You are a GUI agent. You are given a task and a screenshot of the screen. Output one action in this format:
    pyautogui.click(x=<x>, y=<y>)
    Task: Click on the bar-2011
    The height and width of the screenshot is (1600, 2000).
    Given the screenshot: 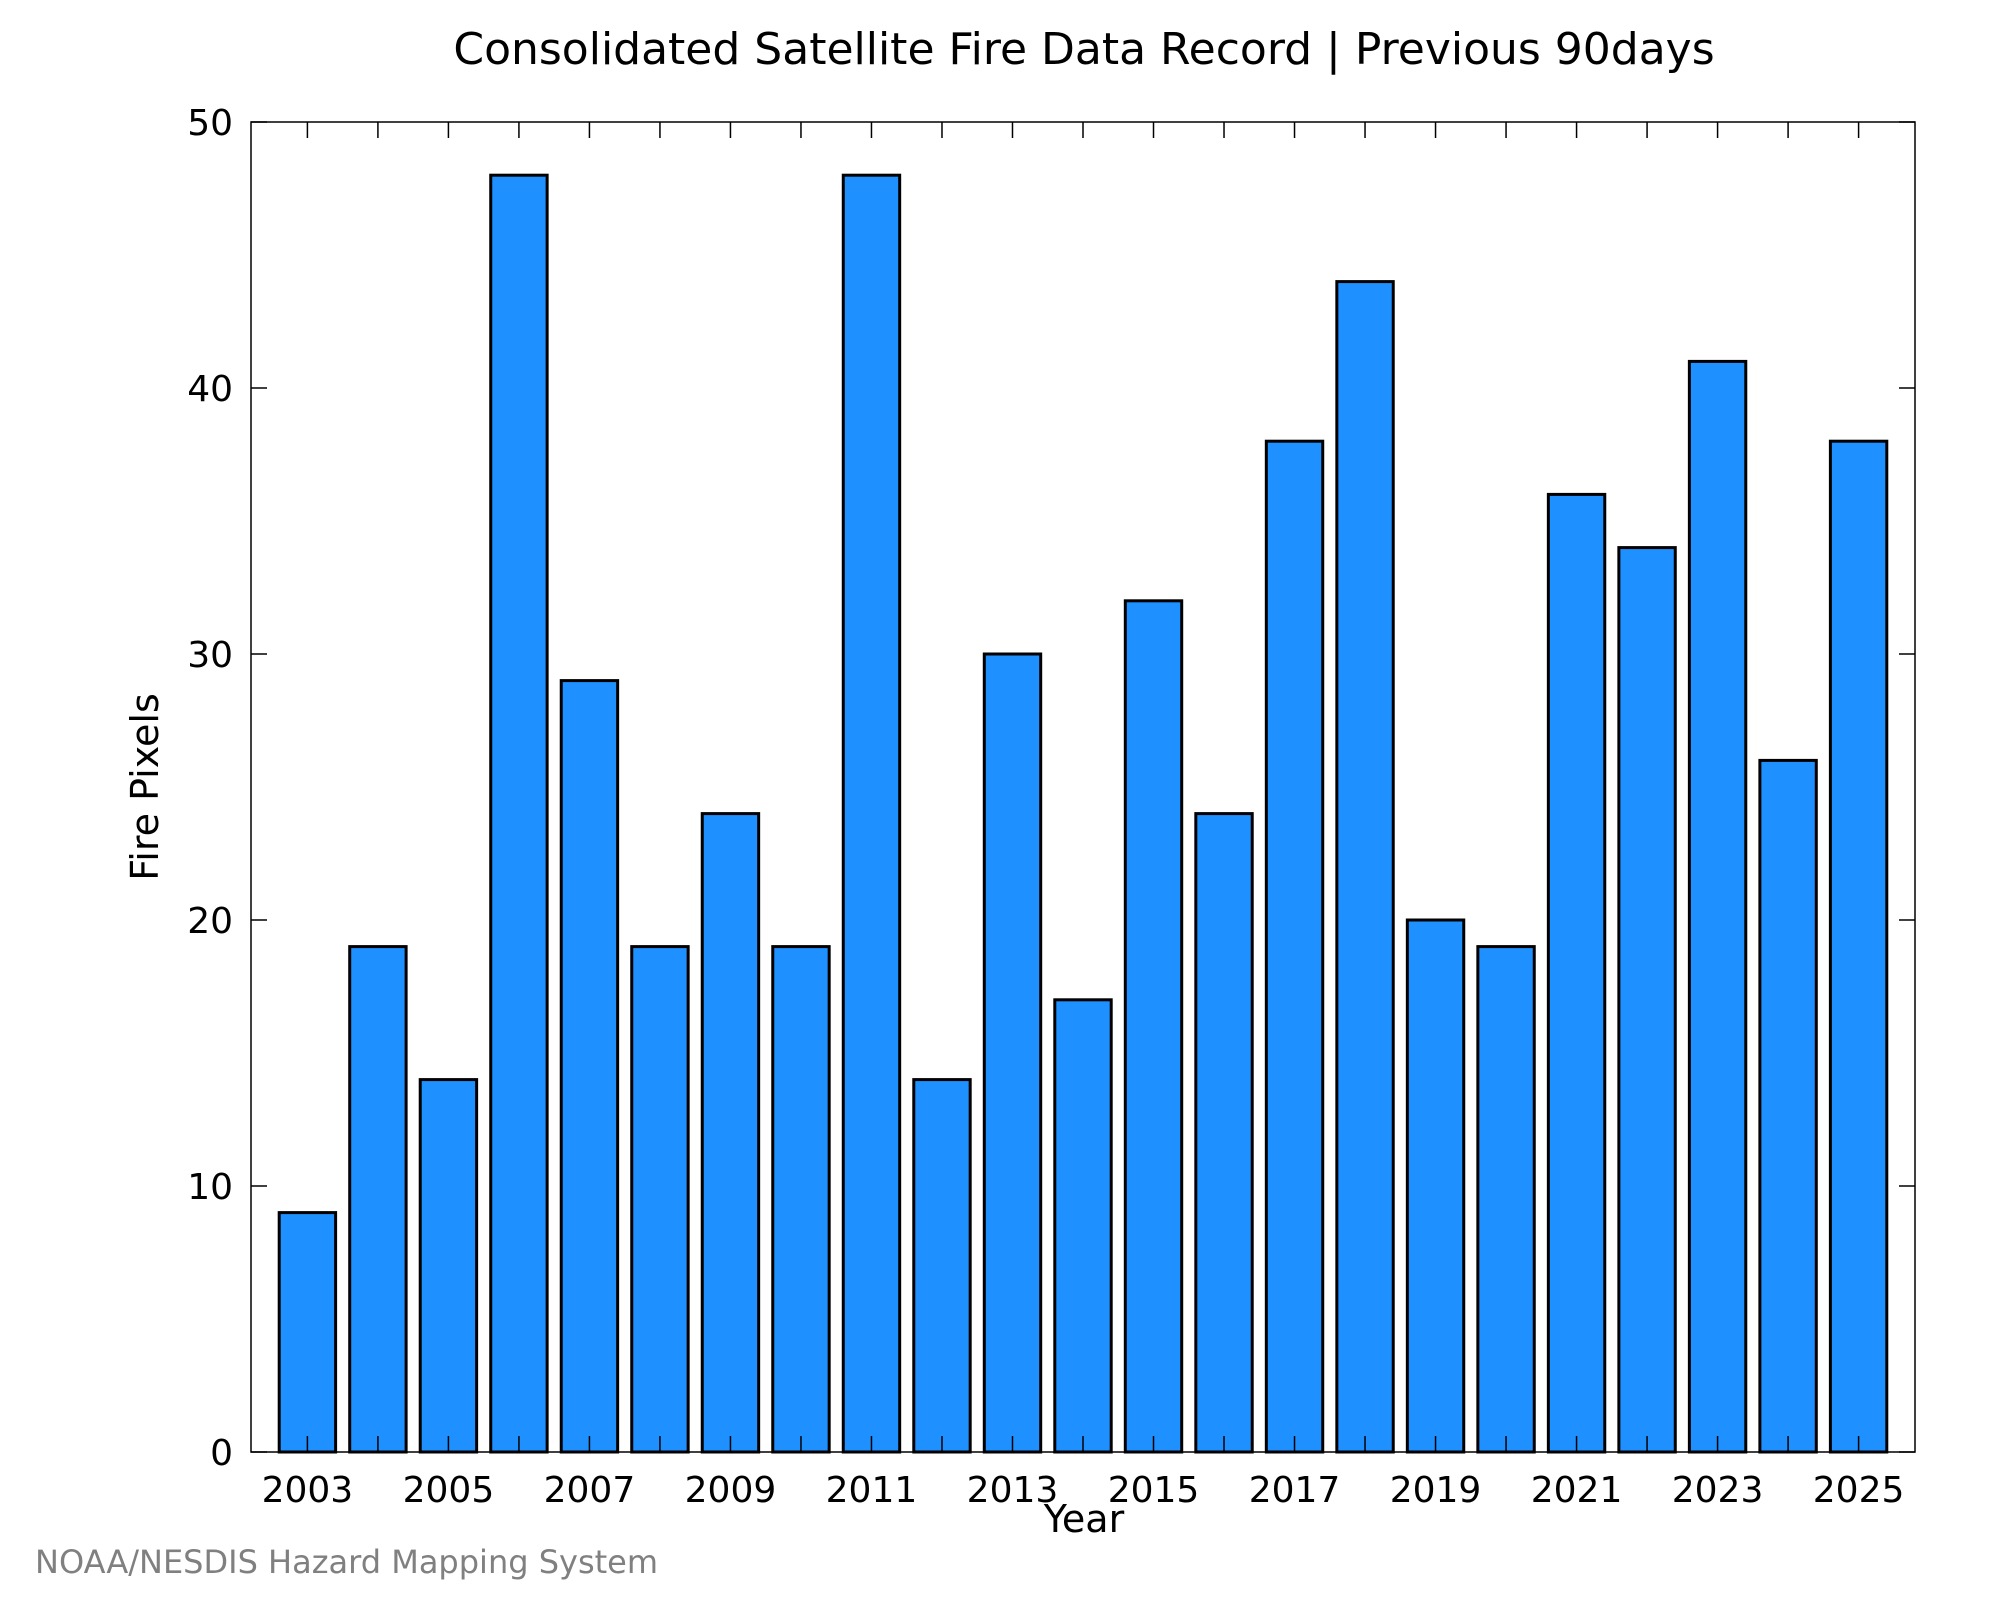 What is the action you would take?
    pyautogui.click(x=871, y=813)
    